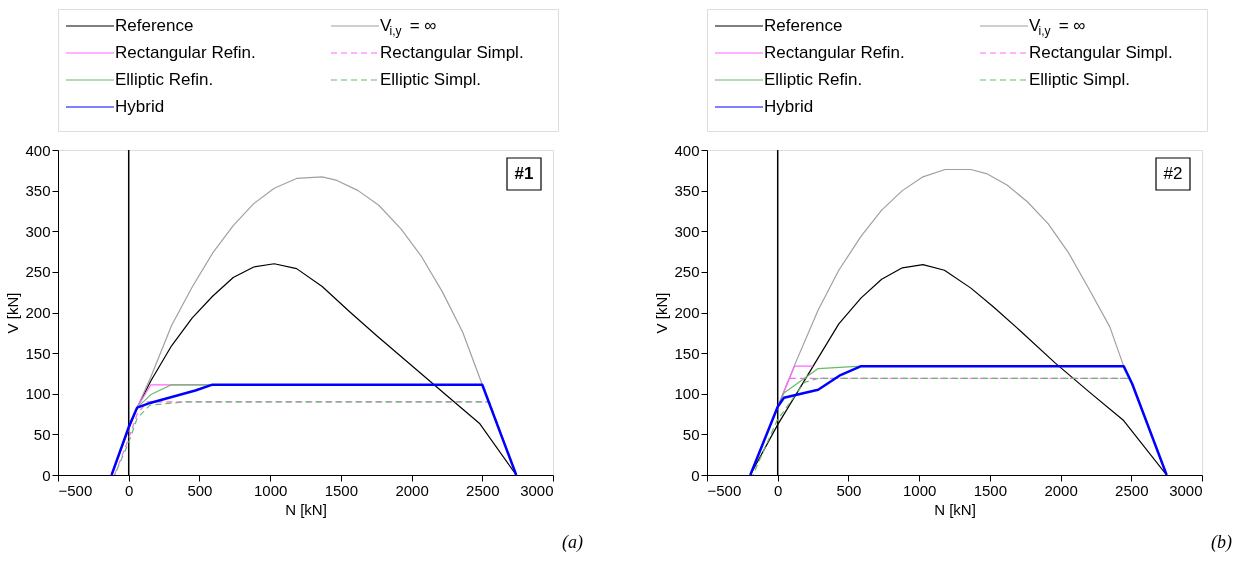 The height and width of the screenshot is (576, 1250). I want to click on text: (a), so click(572, 542).